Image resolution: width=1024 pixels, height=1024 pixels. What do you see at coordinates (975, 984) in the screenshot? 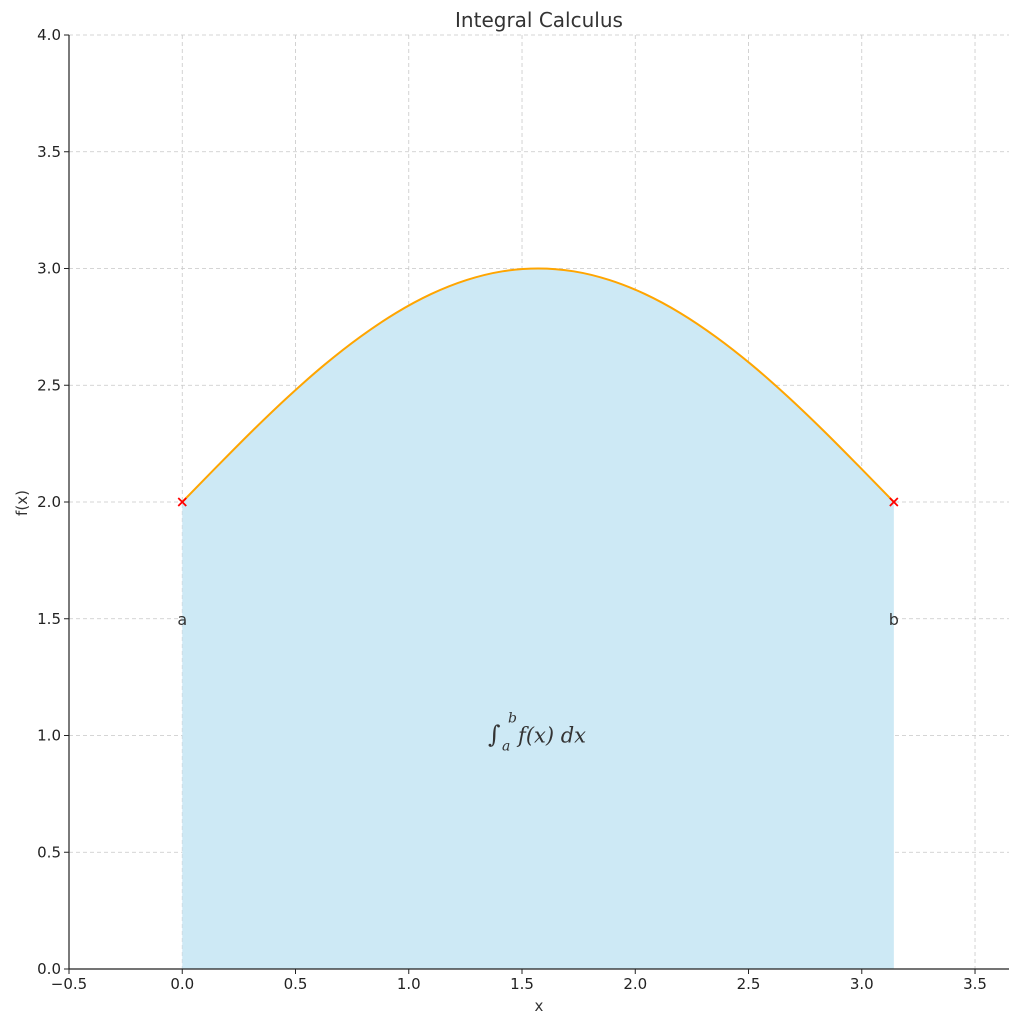
I see `x-tick-label: 3.5` at bounding box center [975, 984].